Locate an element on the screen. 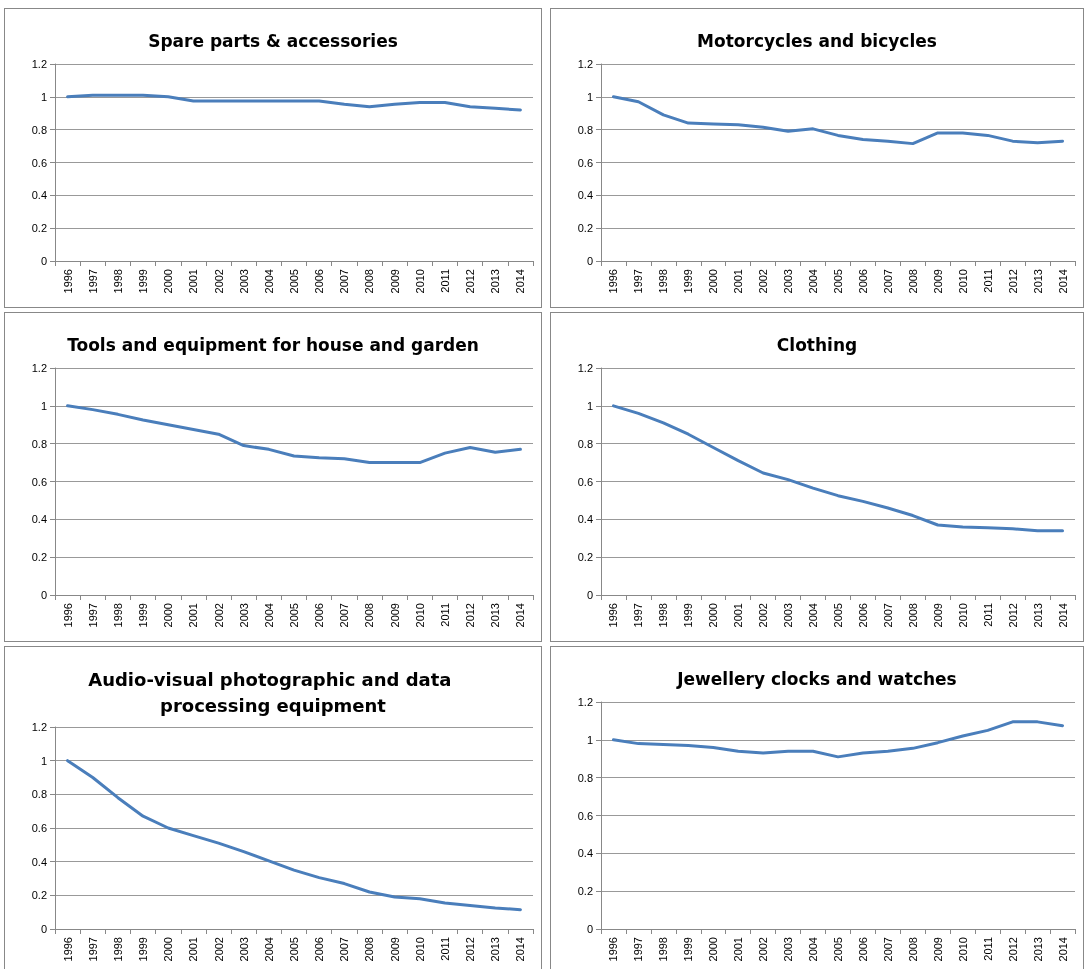 Image resolution: width=1089 pixels, height=969 pixels. chart-title: Clothing is located at coordinates (817, 345).